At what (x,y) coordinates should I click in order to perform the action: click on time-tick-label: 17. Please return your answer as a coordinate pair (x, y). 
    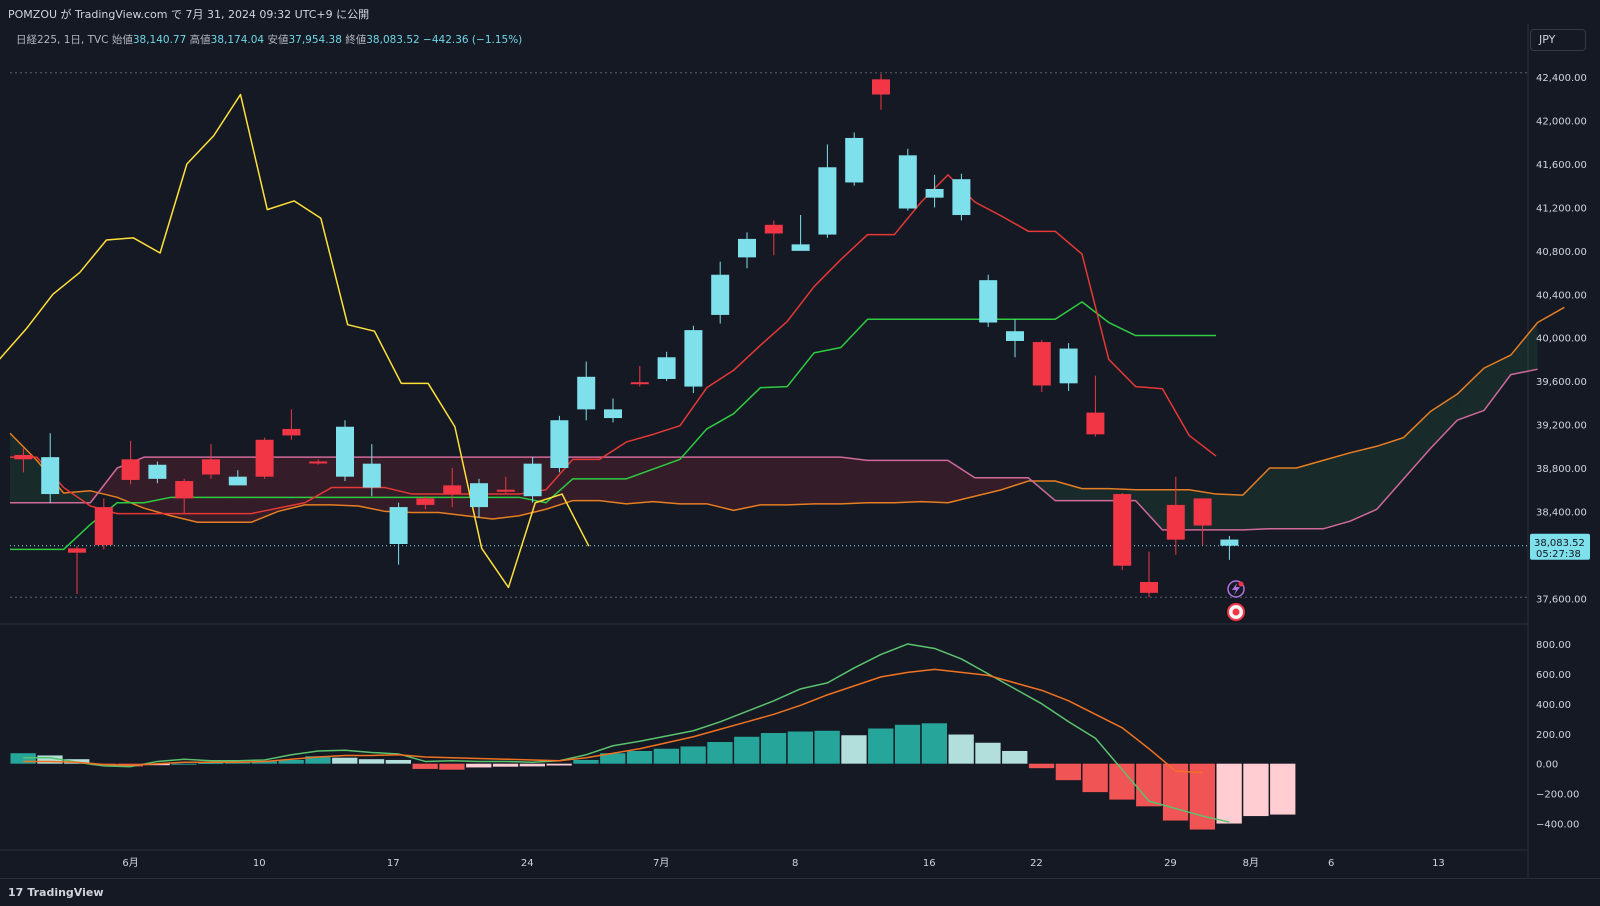
    Looking at the image, I should click on (393, 863).